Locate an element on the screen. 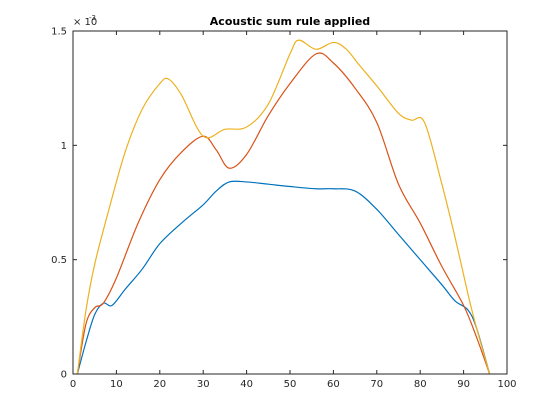  chart-title: Acoustic sum rule applied is located at coordinates (290, 21).